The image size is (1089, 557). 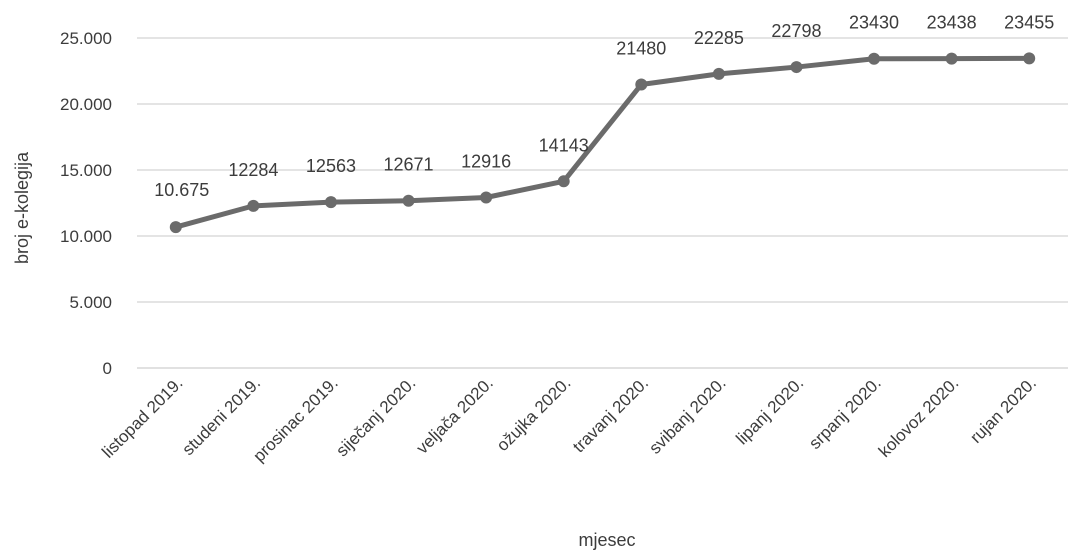 What do you see at coordinates (769, 410) in the screenshot?
I see `x-tick-label: lipanj 2020.` at bounding box center [769, 410].